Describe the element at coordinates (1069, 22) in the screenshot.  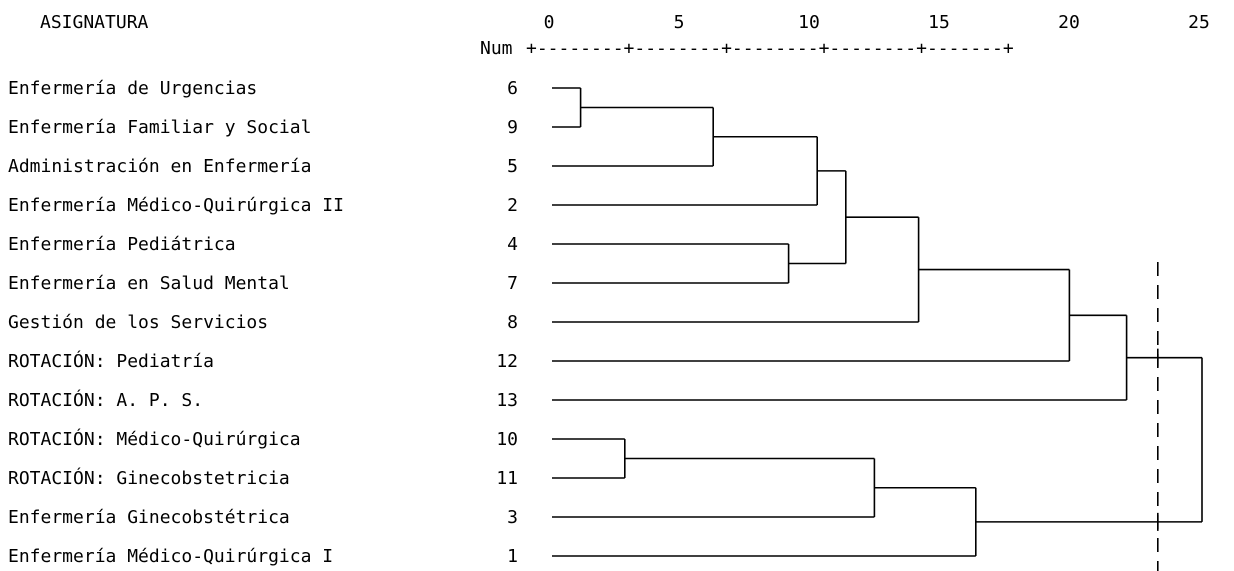
I see `axis-tick-label: 20` at that location.